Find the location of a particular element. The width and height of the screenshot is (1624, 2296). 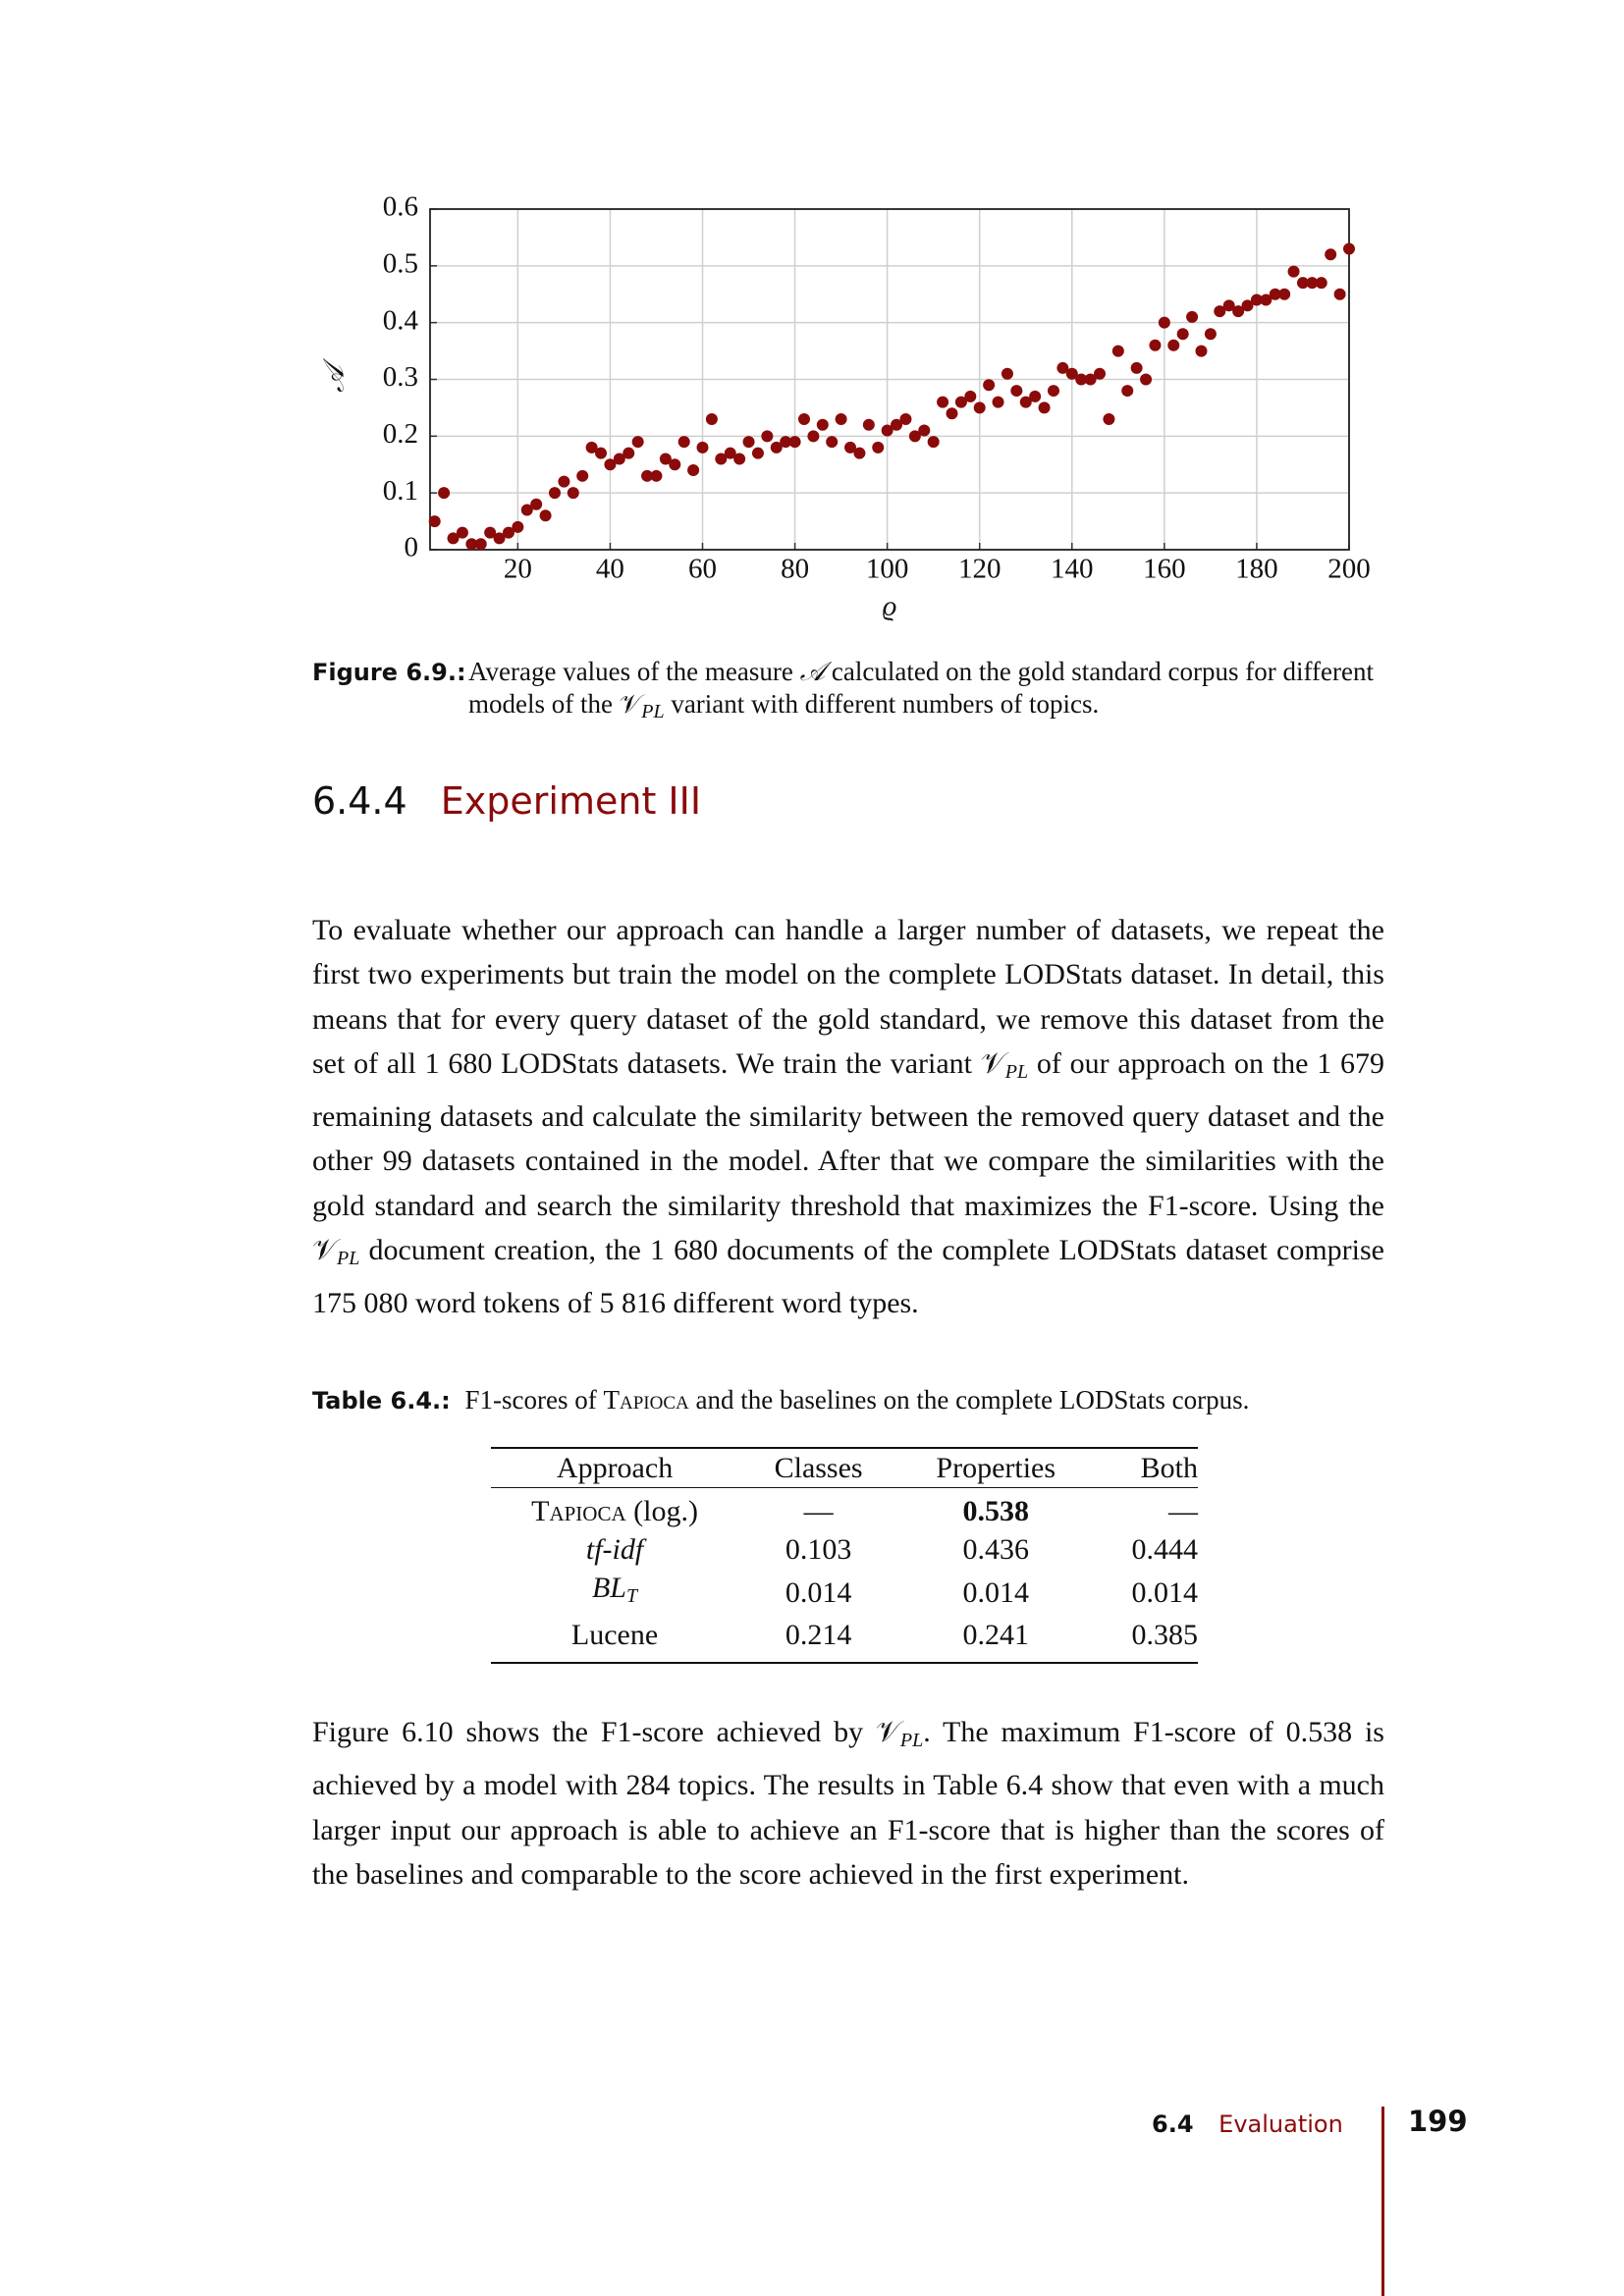

header-cell: Classes is located at coordinates (818, 1468).